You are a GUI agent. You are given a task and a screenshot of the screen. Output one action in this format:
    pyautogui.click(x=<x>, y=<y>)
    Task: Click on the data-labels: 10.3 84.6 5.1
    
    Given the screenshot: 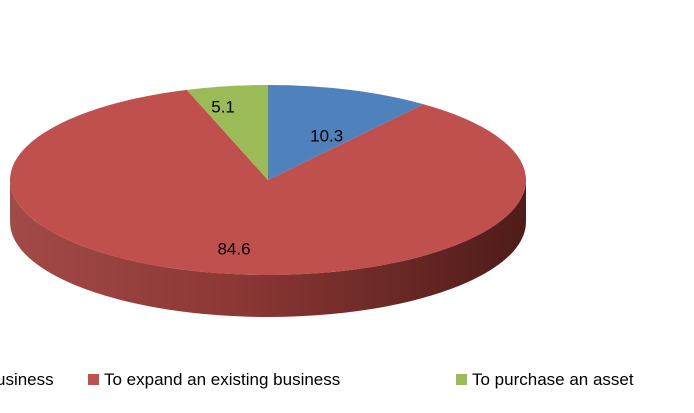 What is the action you would take?
    pyautogui.click(x=277, y=177)
    